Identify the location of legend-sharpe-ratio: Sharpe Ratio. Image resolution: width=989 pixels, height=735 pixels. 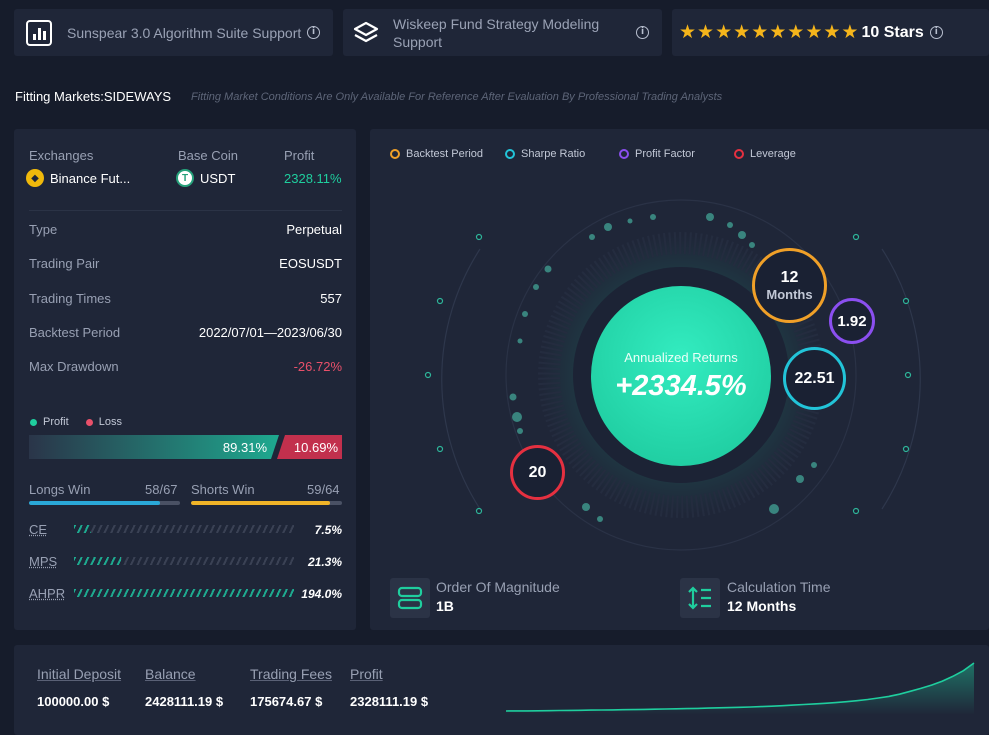
(545, 154).